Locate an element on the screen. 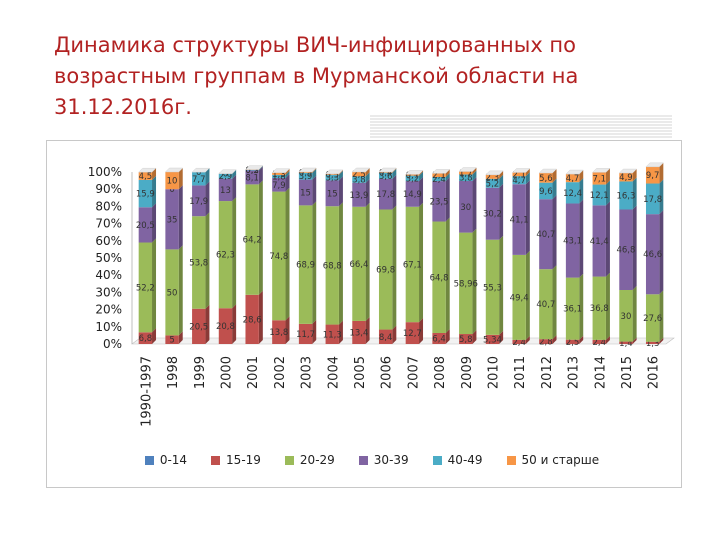  data-label: 55,3 is located at coordinates (492, 288).